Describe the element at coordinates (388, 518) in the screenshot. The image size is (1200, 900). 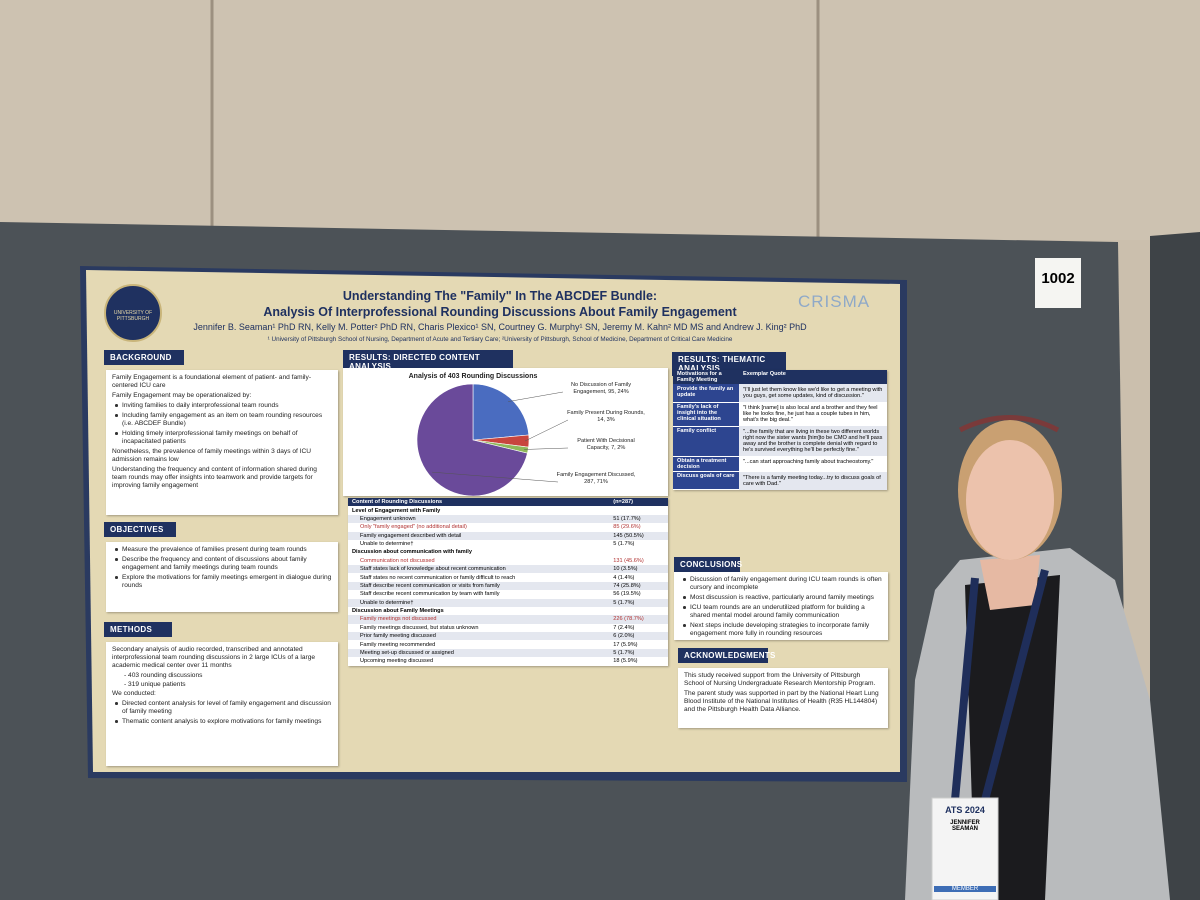
I see `row-label: Engagement unknown` at that location.